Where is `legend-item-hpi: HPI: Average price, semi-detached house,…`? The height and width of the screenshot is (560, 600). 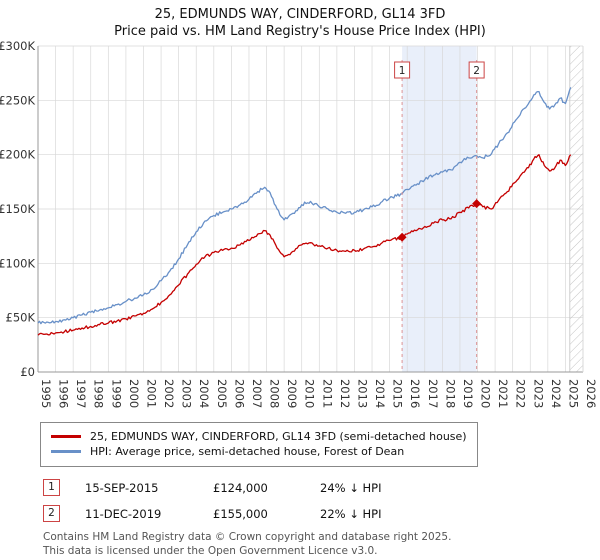
legend-item-hpi: HPI: Average price, semi-detached house,… is located at coordinates (259, 451).